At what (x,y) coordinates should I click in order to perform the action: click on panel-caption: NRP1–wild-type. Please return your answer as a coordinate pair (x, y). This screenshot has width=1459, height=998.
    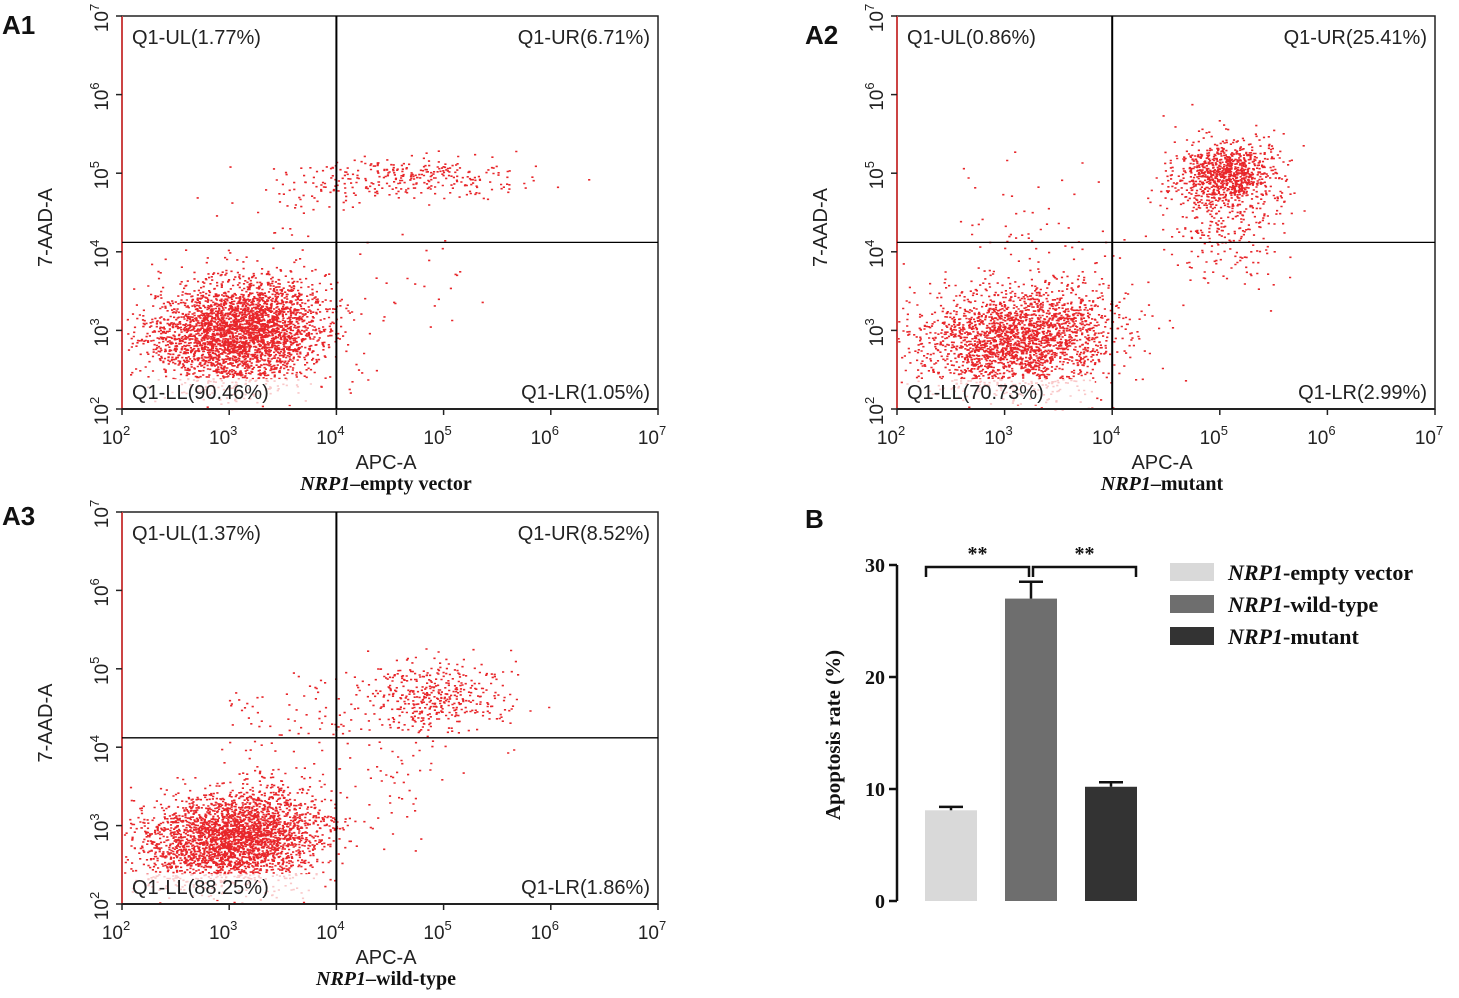
    Looking at the image, I should click on (385, 979).